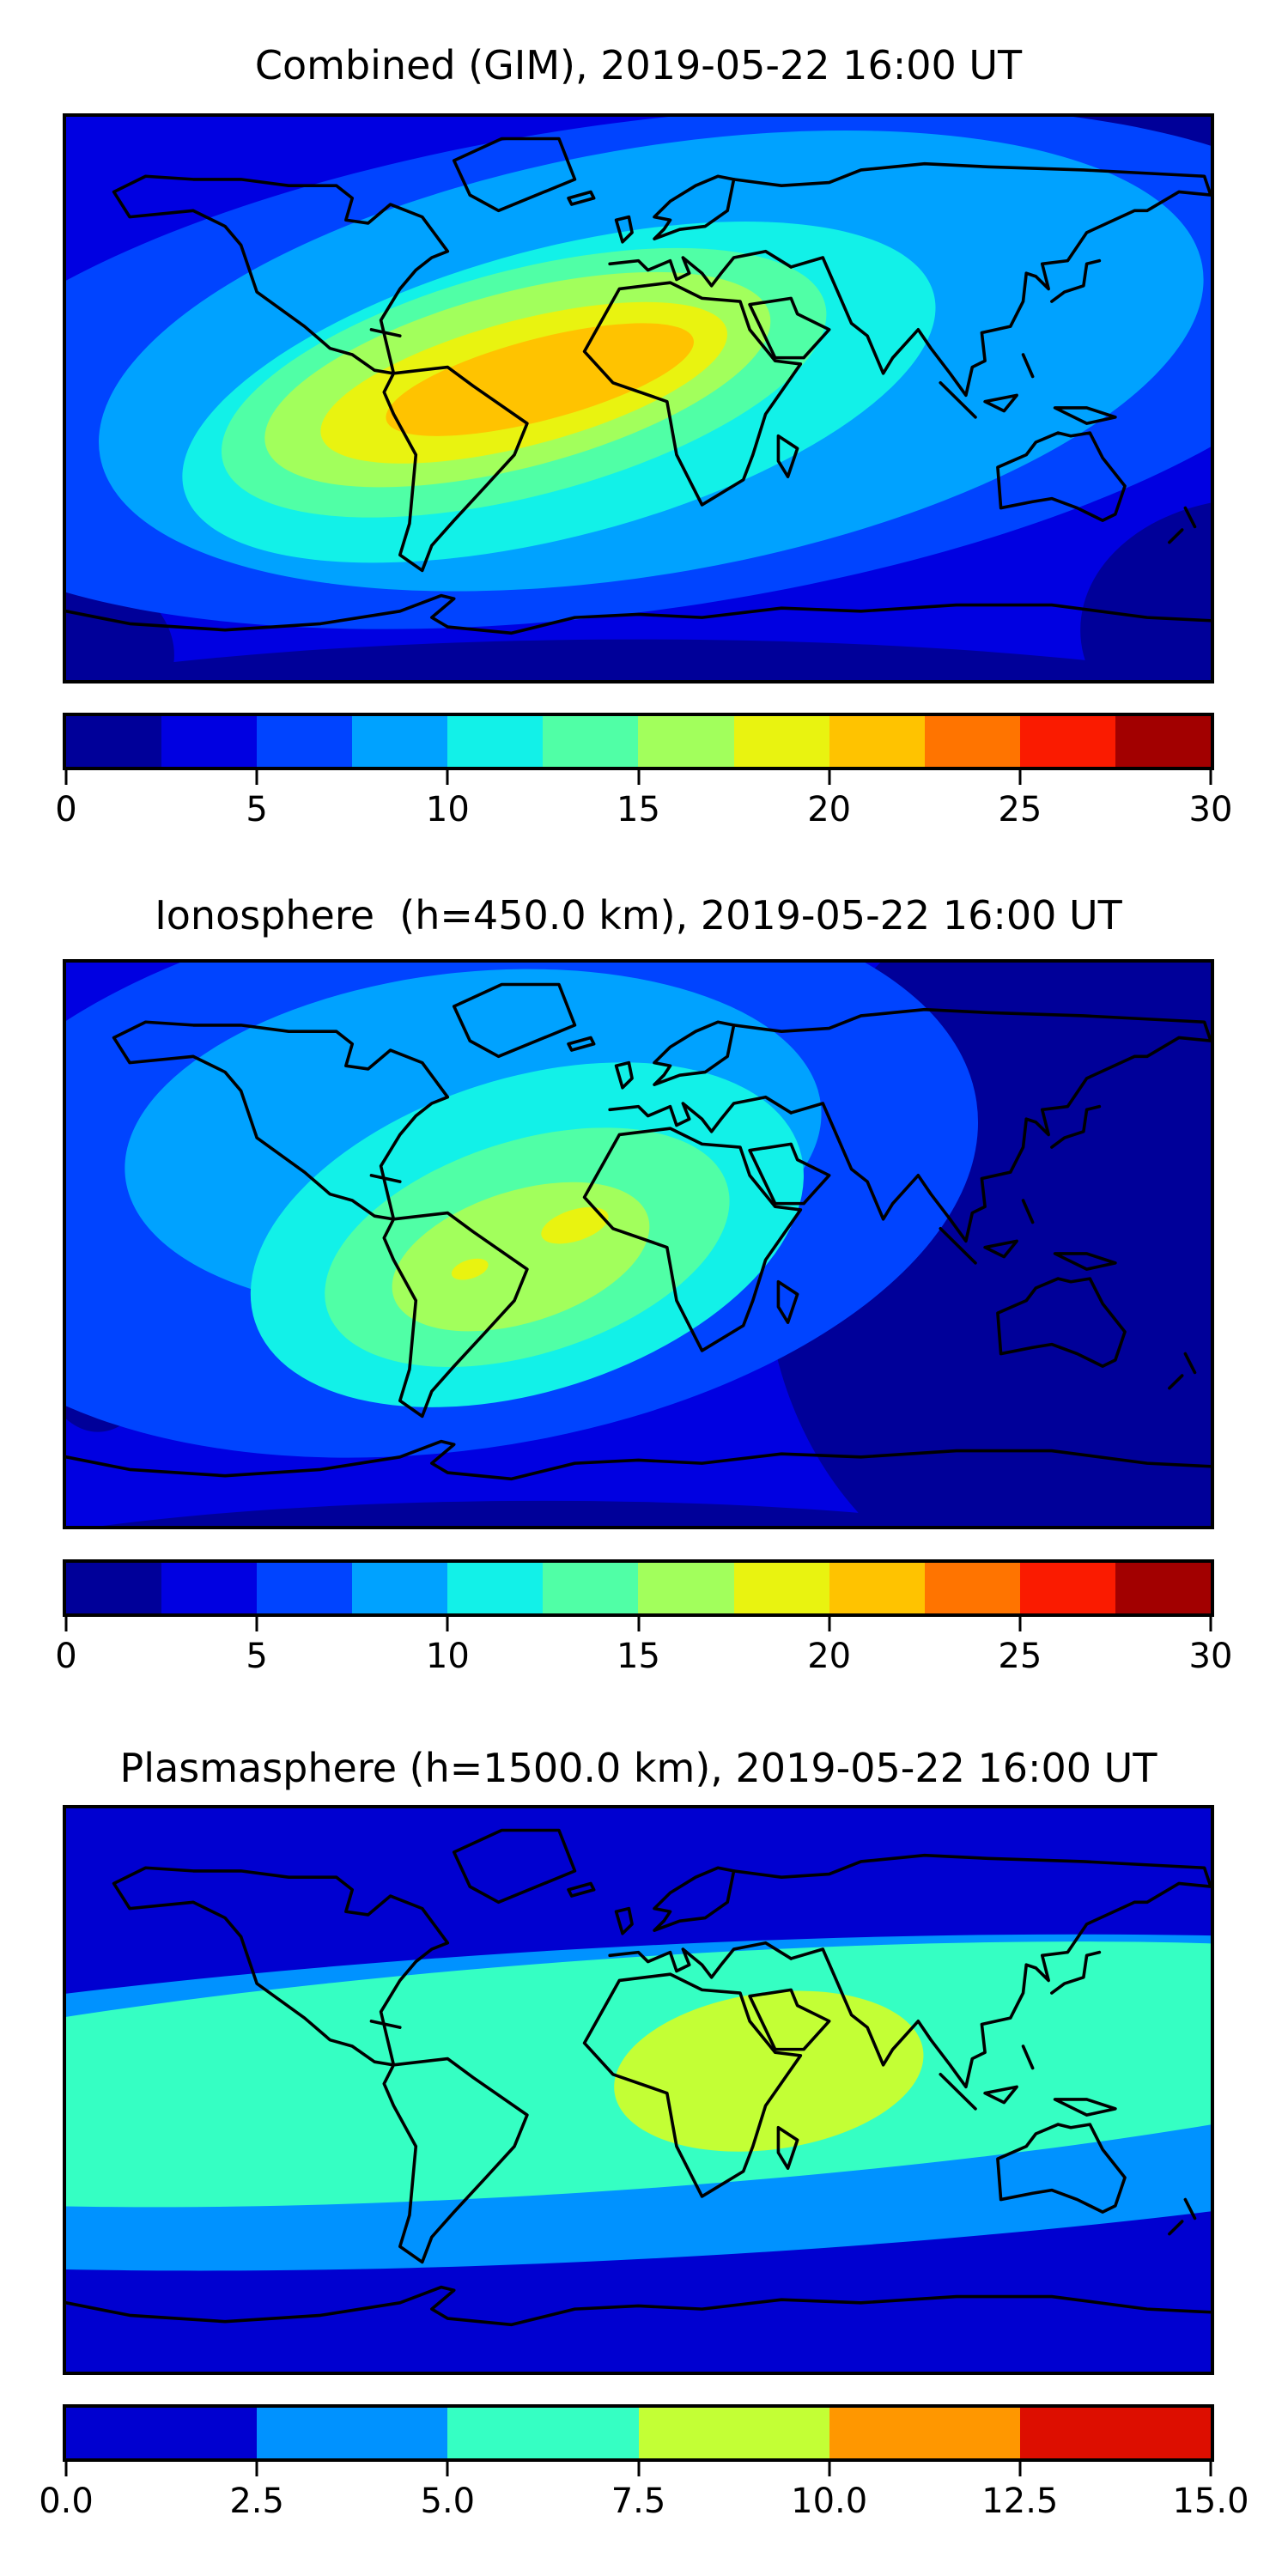 The image size is (1288, 2576). What do you see at coordinates (830, 2501) in the screenshot?
I see `colorbar-tick-label: 10.0` at bounding box center [830, 2501].